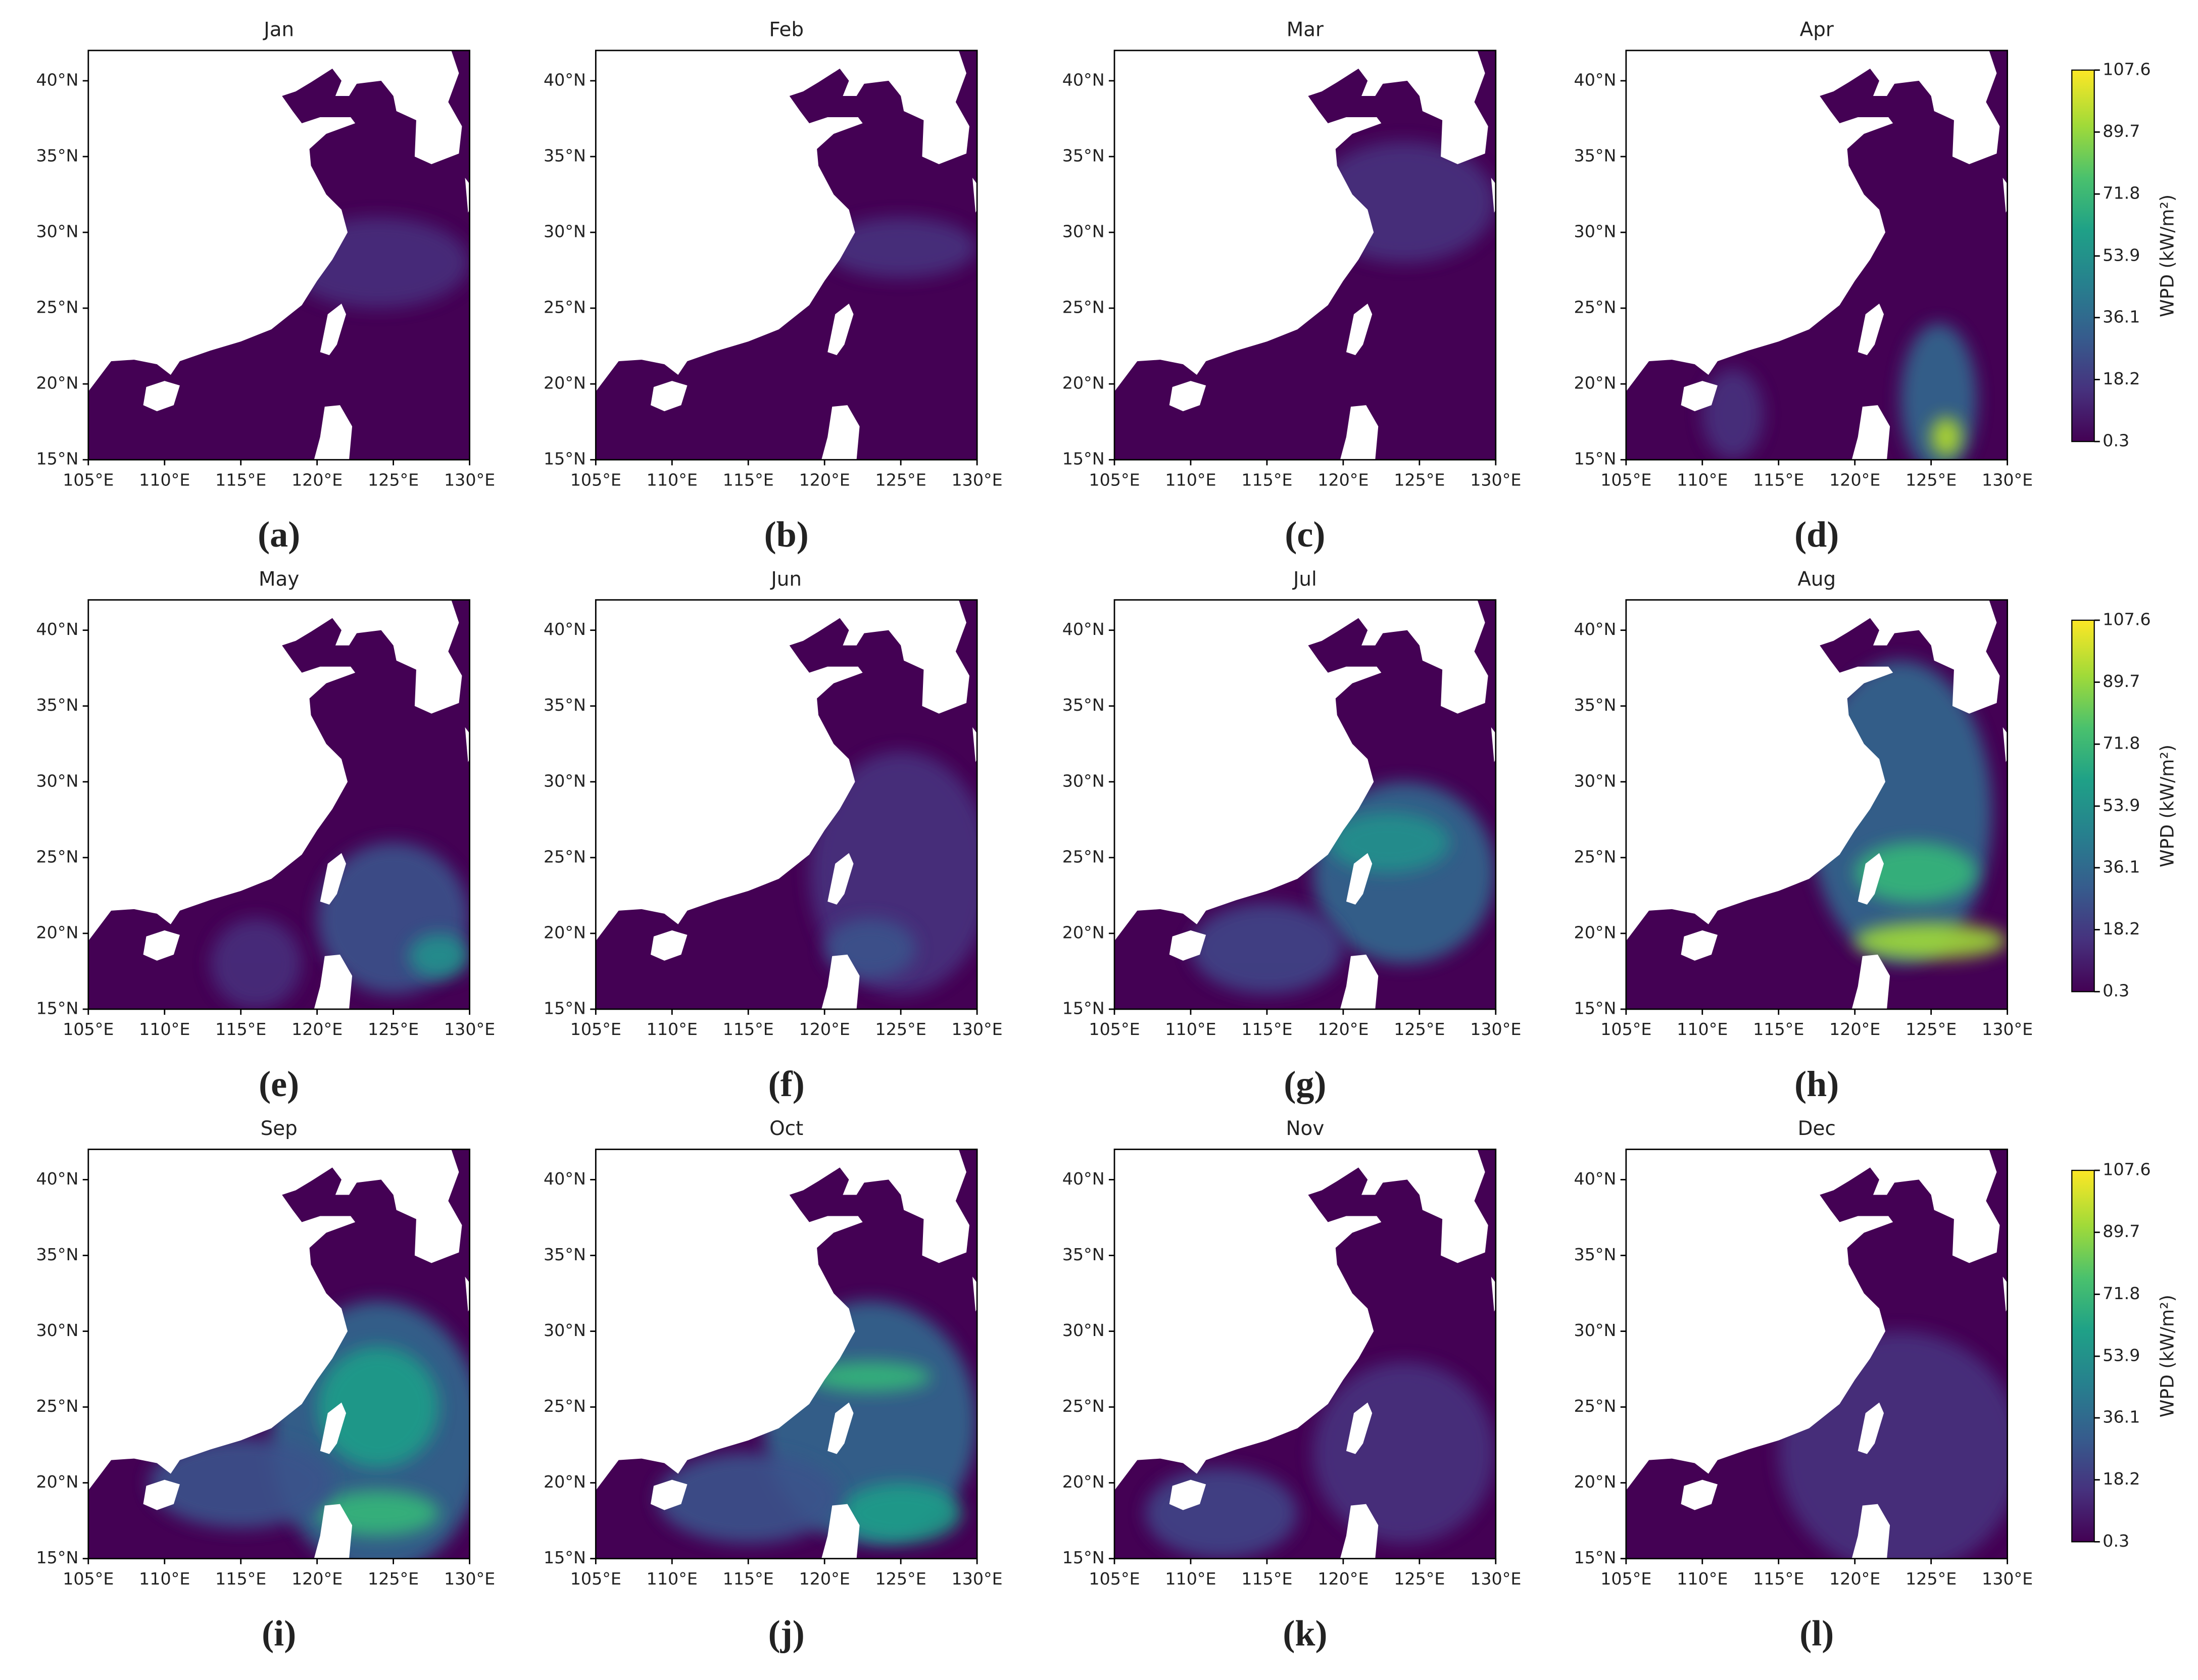 Image resolution: width=2198 pixels, height=1680 pixels. Describe the element at coordinates (2168, 1356) in the screenshot. I see `colorbar-label: WPD (kW/m²)` at that location.